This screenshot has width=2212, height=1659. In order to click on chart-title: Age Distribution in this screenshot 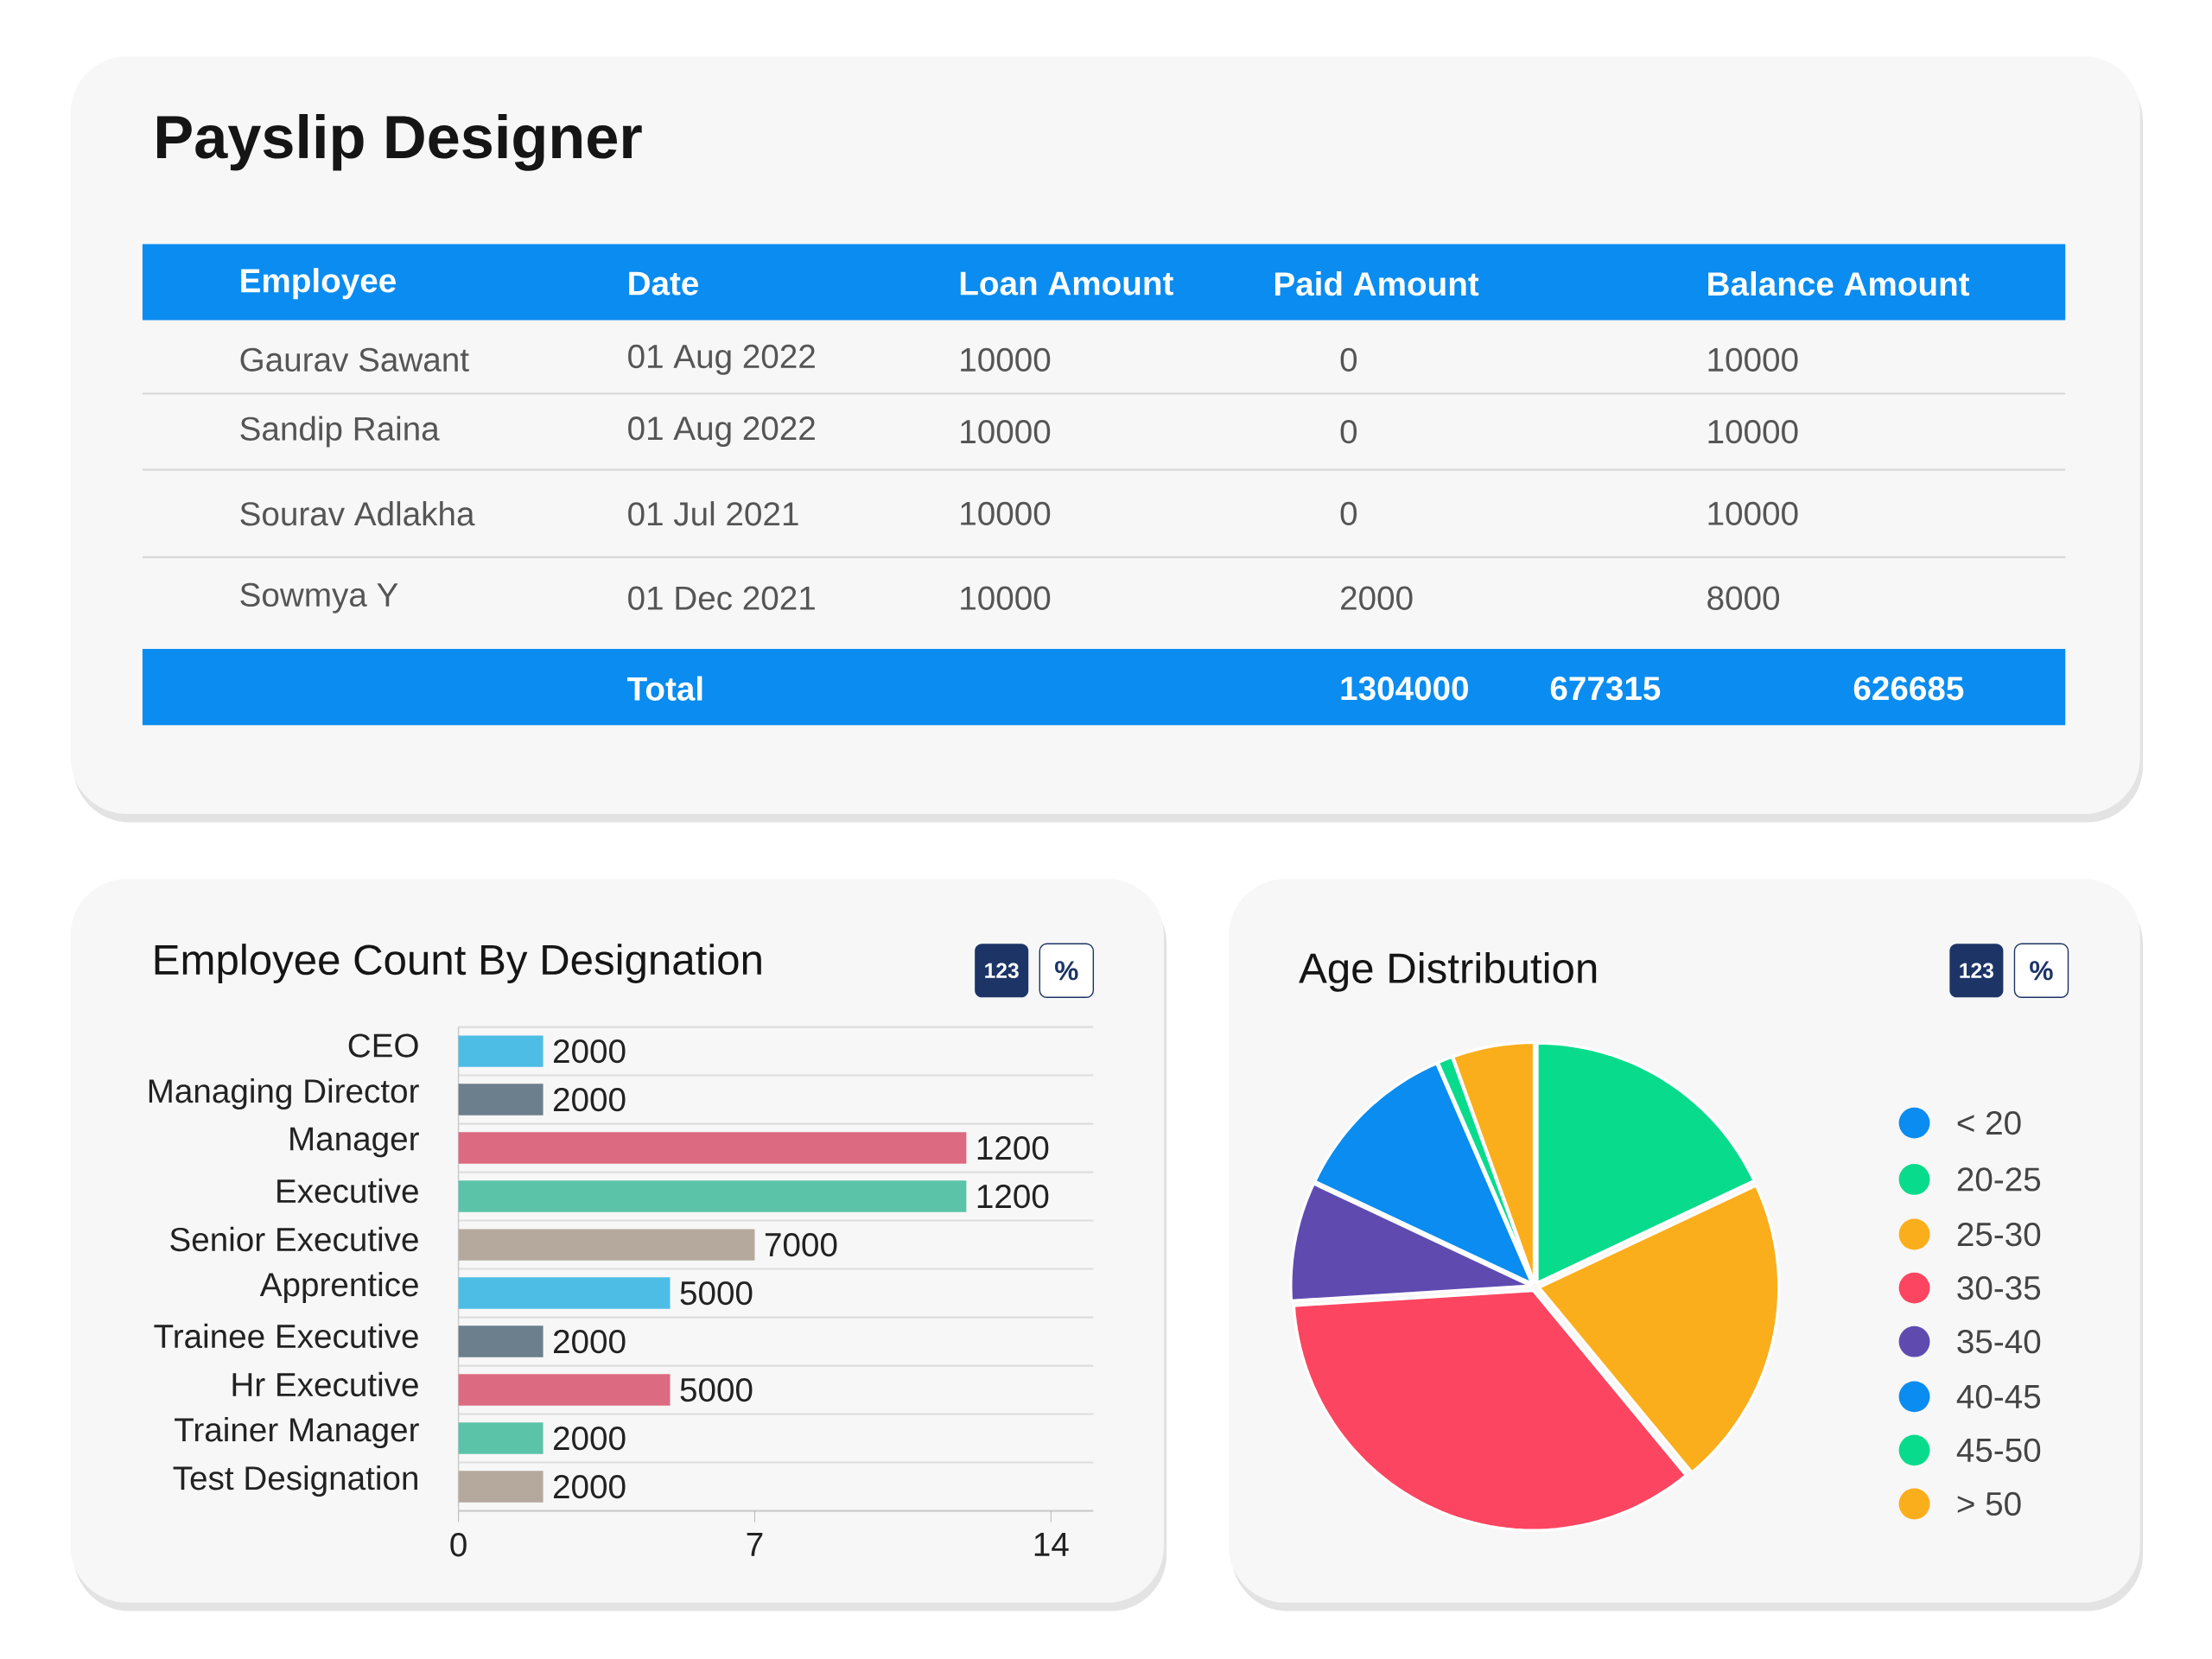, I will do `click(1448, 971)`.